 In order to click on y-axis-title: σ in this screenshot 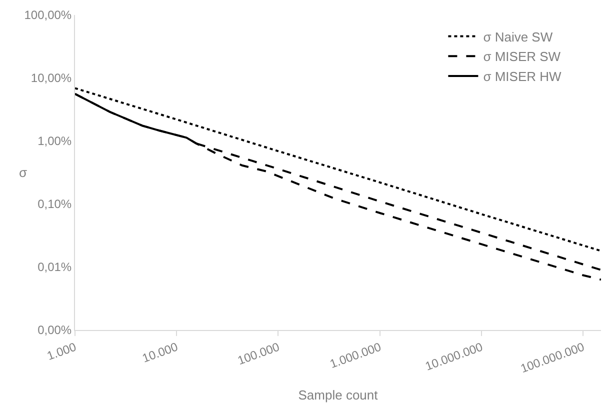, I will do `click(23, 172)`.